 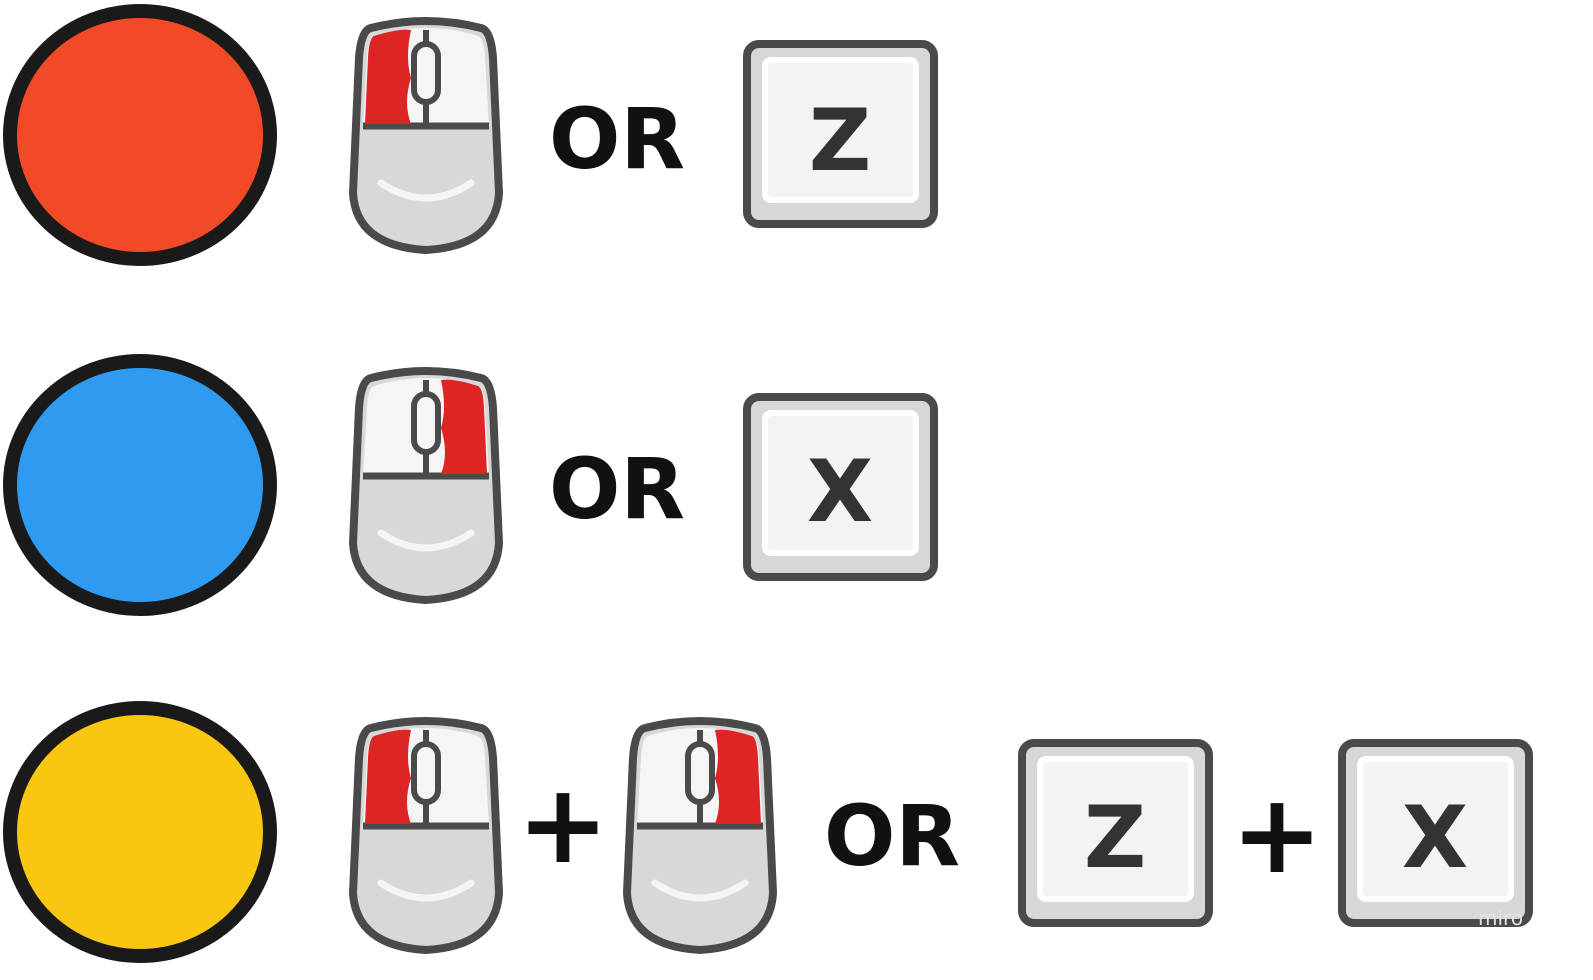 I want to click on watermark: miro, so click(x=1500, y=918).